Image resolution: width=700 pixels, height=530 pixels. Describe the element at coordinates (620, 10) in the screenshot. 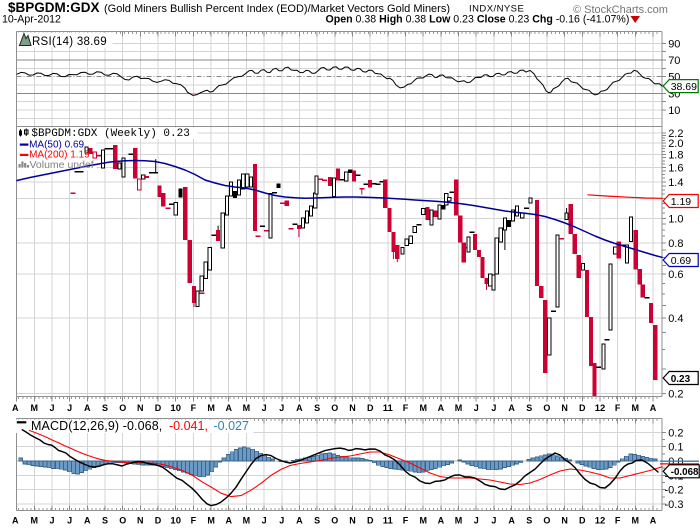

I see `svg-text: © StockCharts.com` at that location.